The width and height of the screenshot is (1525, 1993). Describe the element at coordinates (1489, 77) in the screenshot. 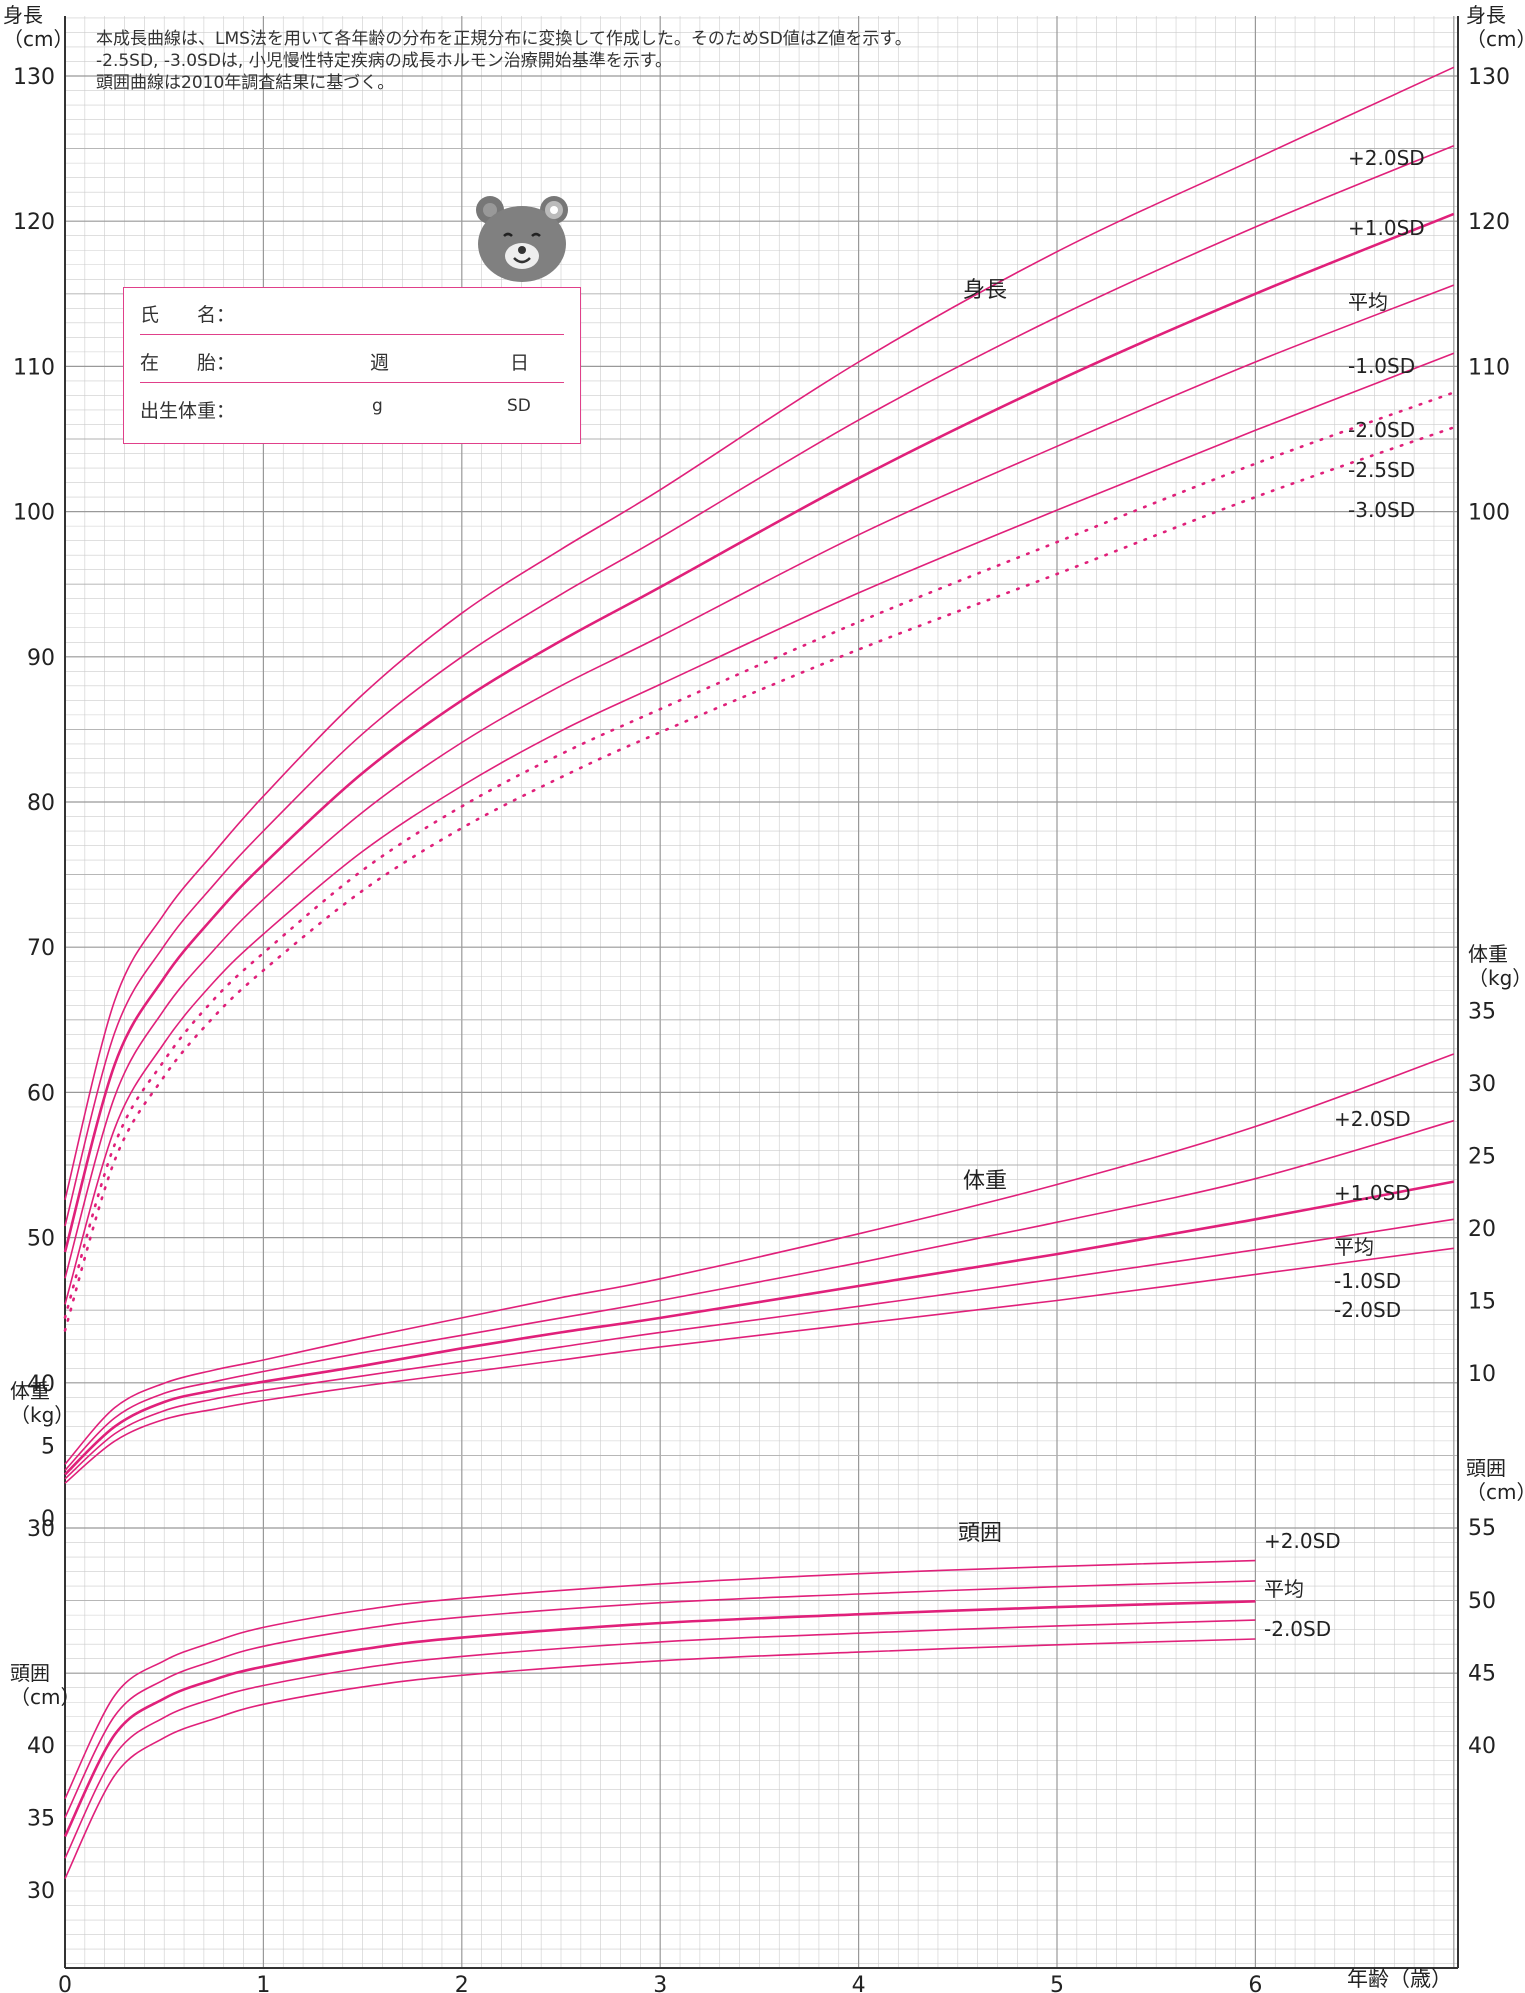

I see `height-tick-right-130: 130` at that location.